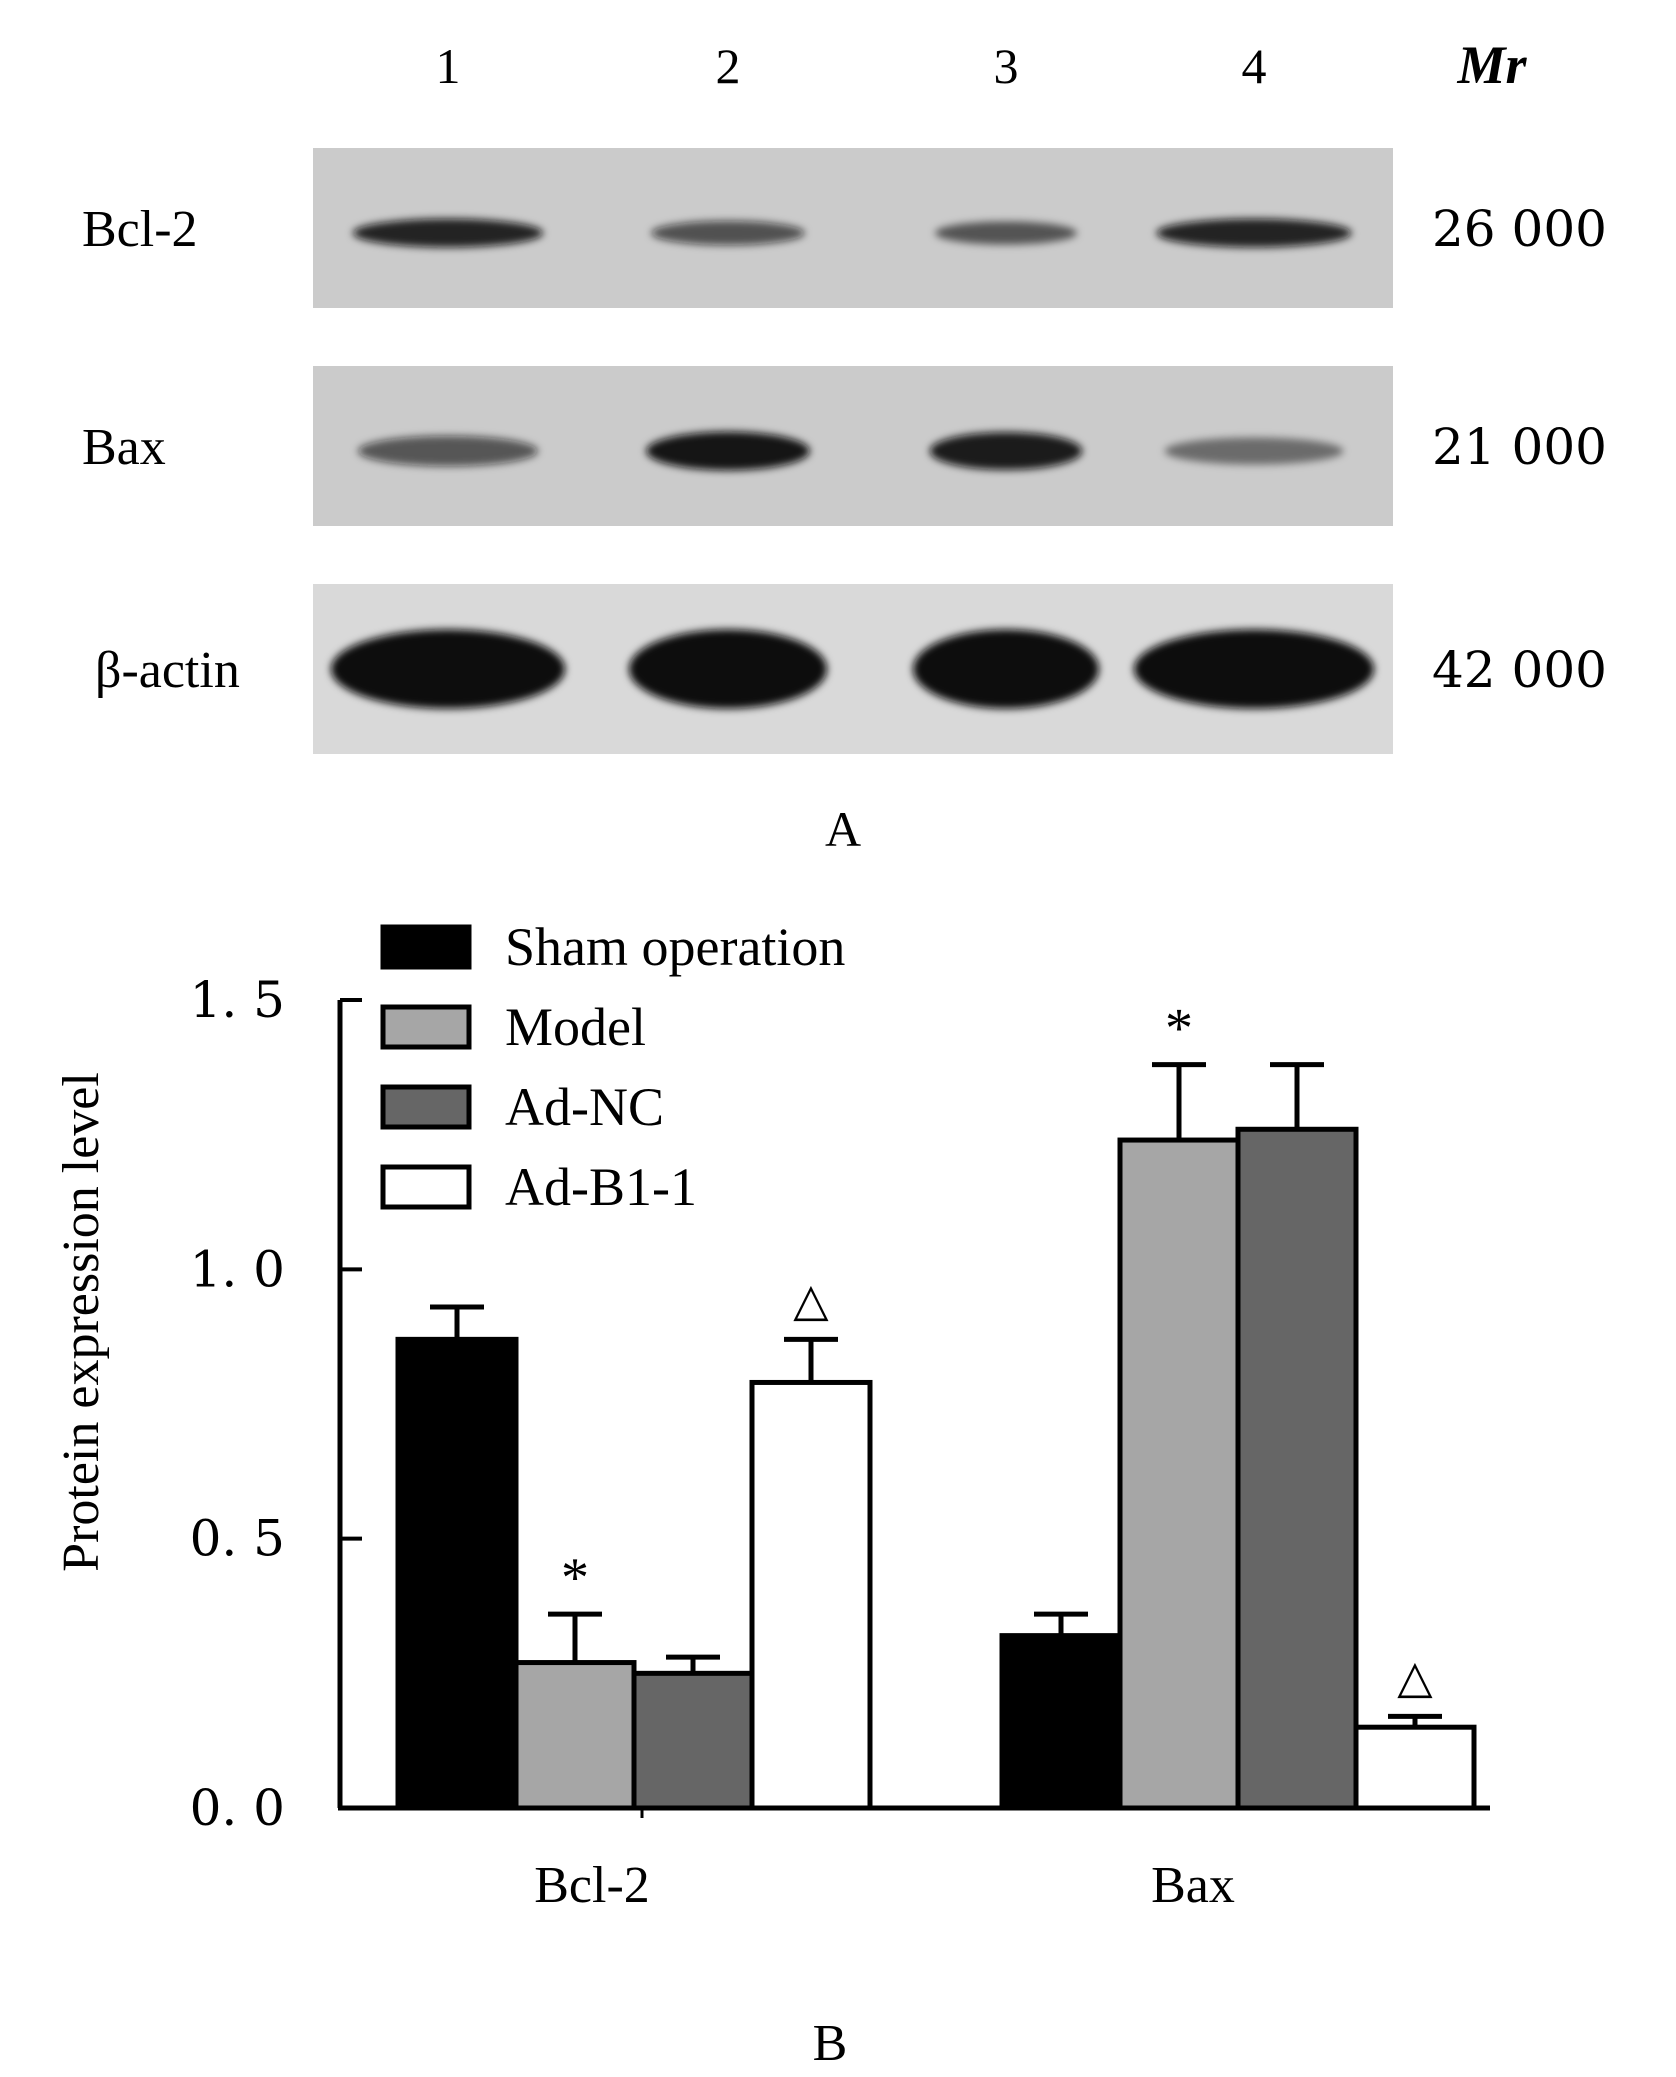 The width and height of the screenshot is (1676, 2077). Describe the element at coordinates (1061, 1722) in the screenshot. I see `bar-Bax-Sham operation` at that location.